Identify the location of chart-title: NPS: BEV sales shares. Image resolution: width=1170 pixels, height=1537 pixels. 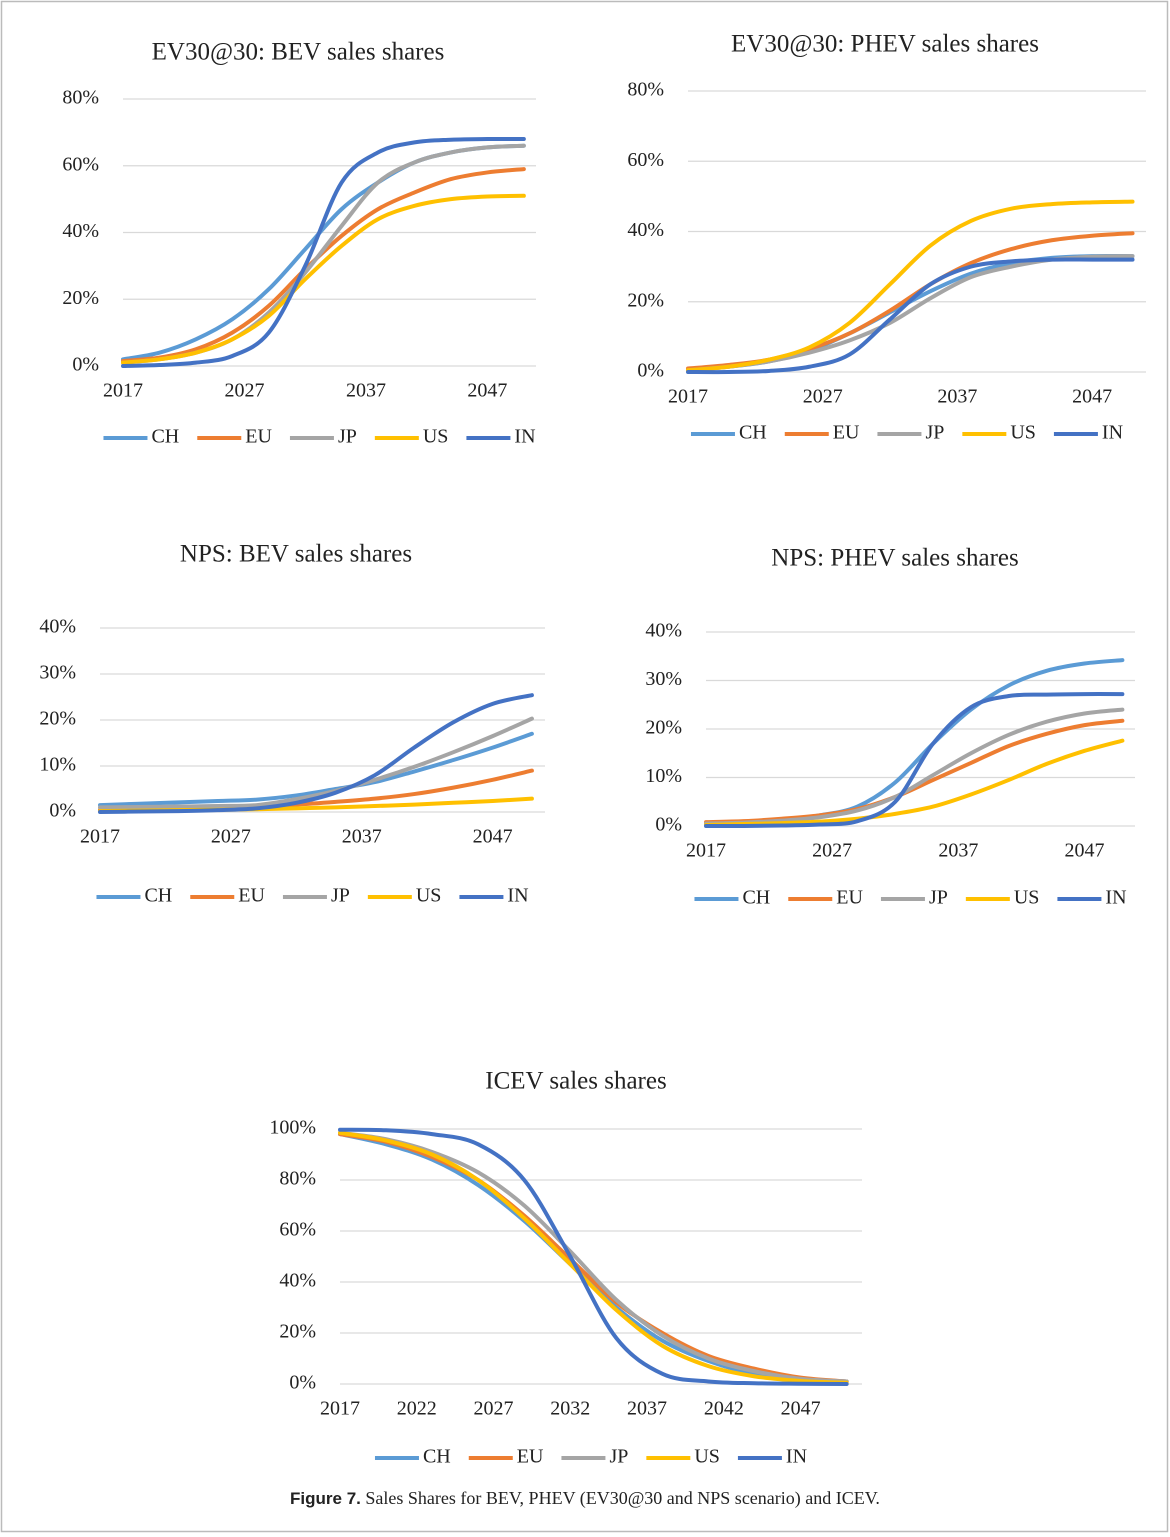
(296, 554).